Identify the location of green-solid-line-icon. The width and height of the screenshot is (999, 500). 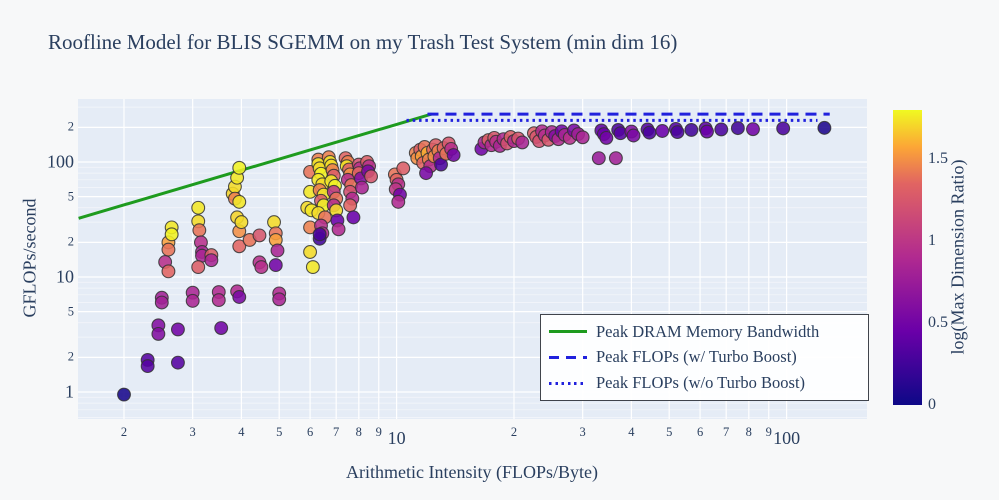
(568, 332).